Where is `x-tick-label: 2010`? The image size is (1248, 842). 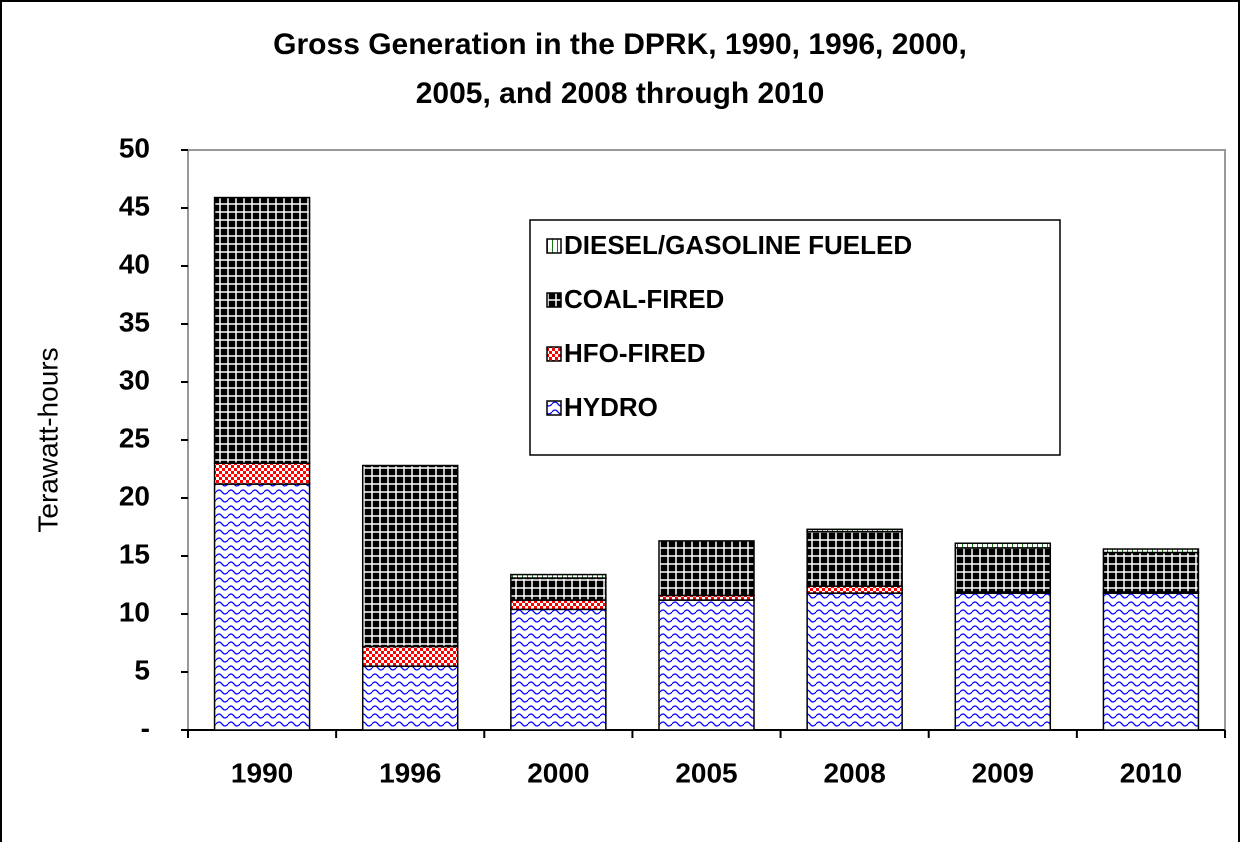 x-tick-label: 2010 is located at coordinates (1151, 772).